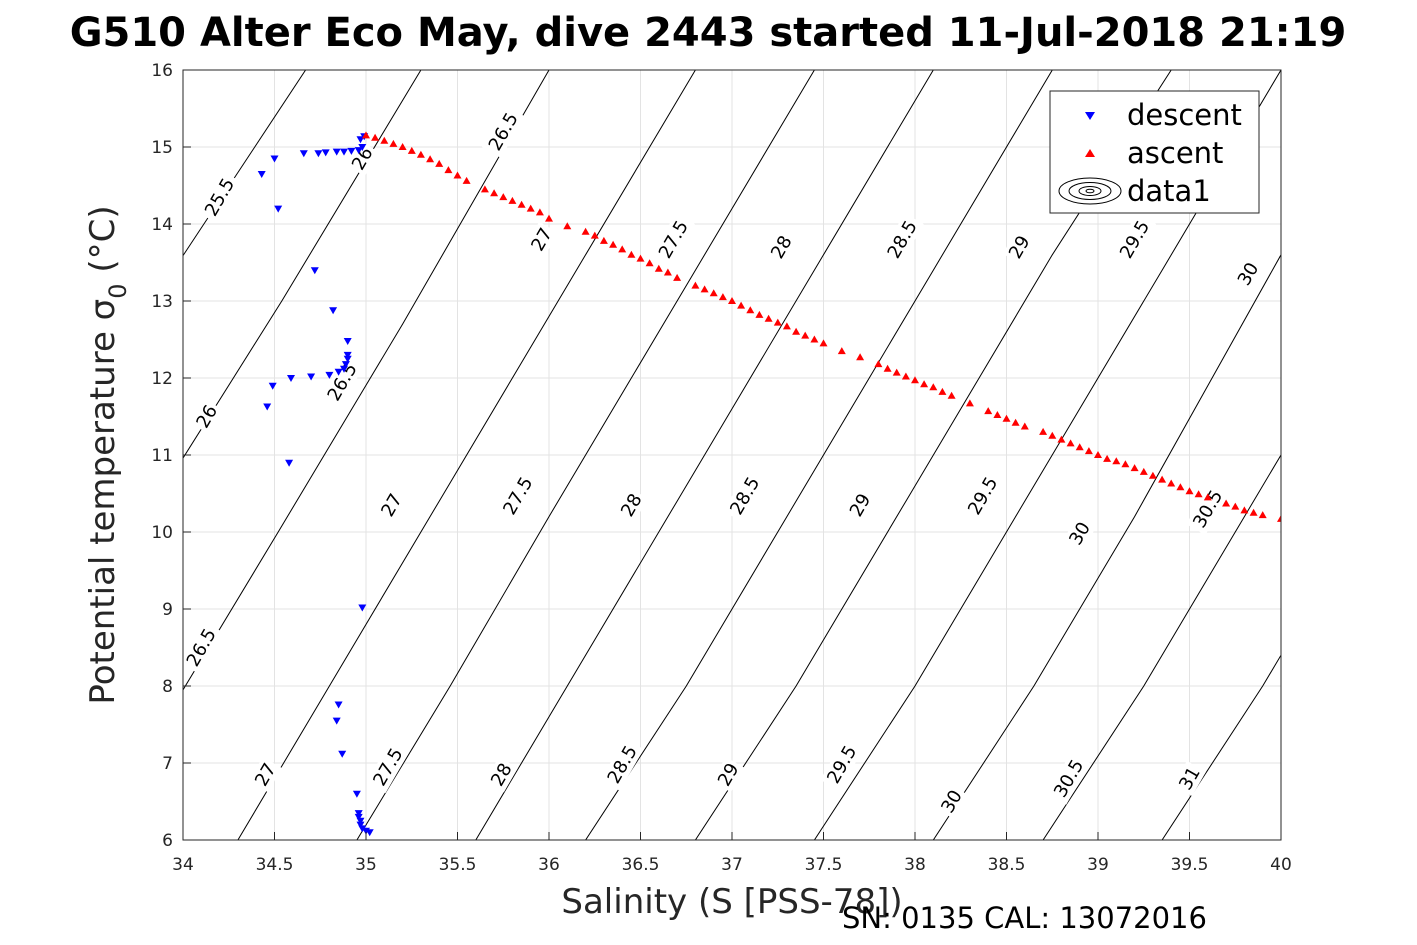  Describe the element at coordinates (107, 454) in the screenshot. I see `y-axis-label: Potential temperature σ0 (°C)` at that location.